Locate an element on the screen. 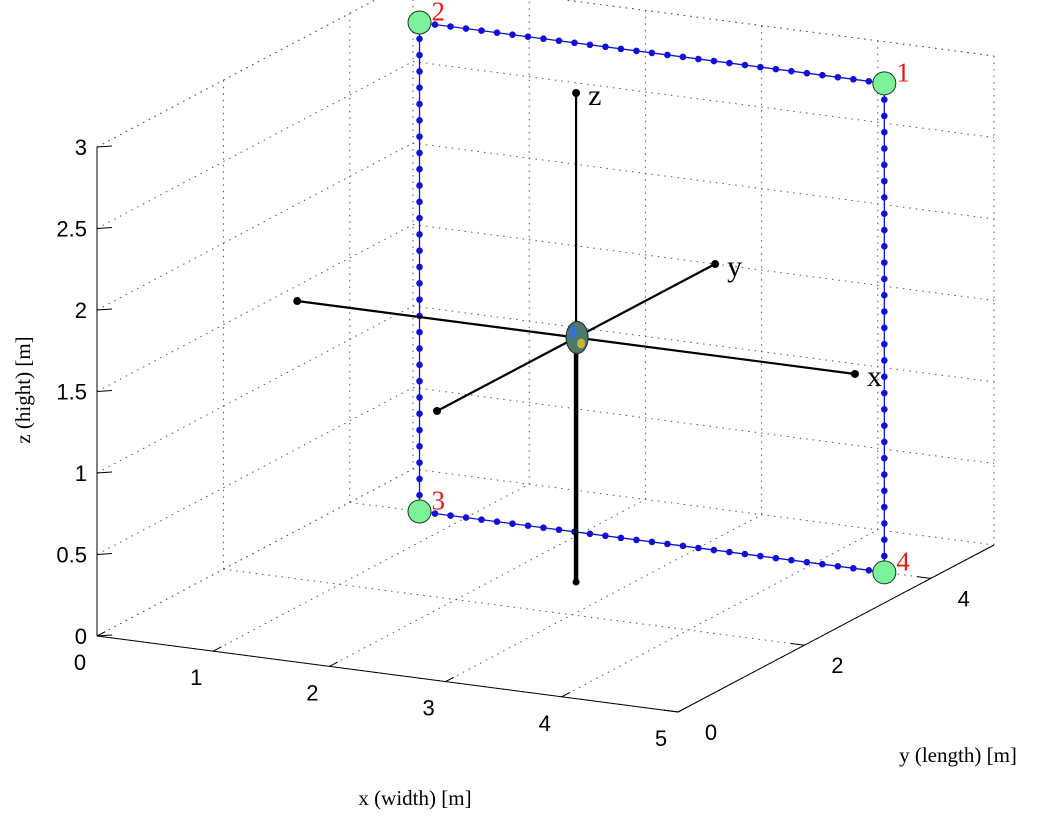 This screenshot has height=823, width=1056. body-marker-highlight is located at coordinates (573, 332).